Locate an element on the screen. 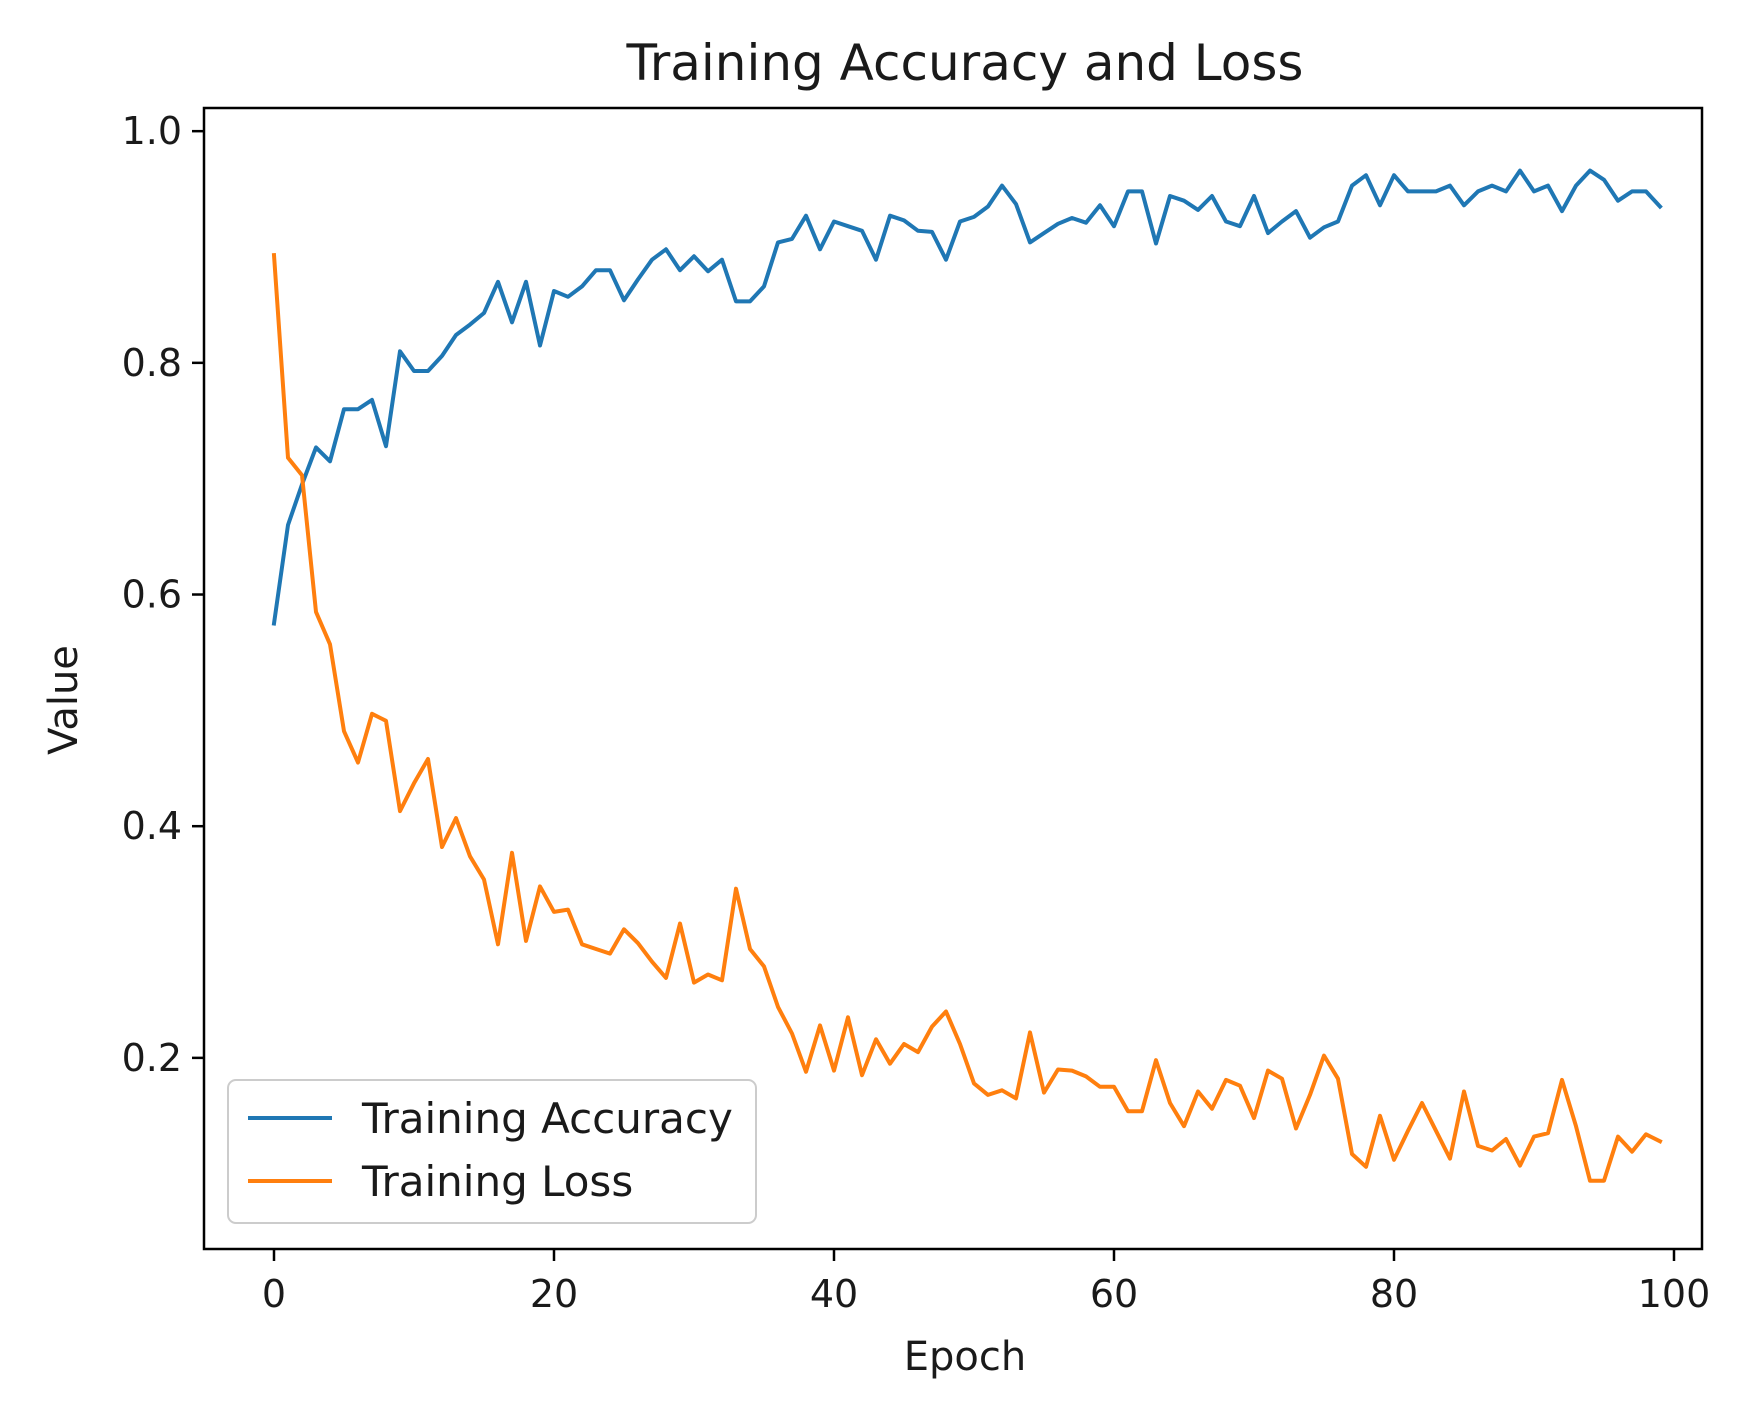 This screenshot has width=1758, height=1412. x-tick-label: 80 is located at coordinates (1394, 1294).